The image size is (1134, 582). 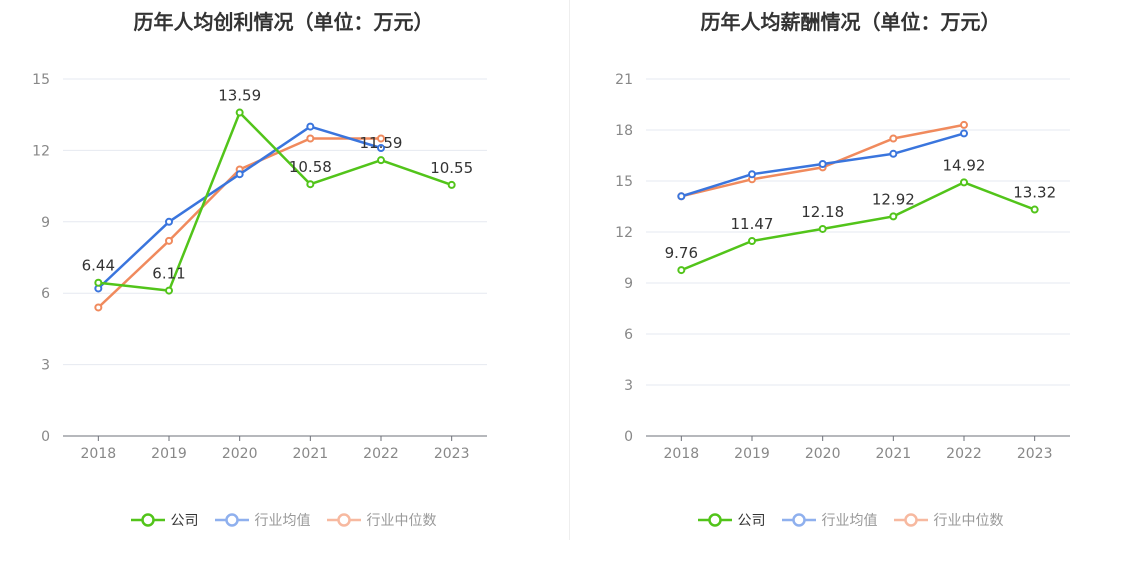 I want to click on data-label: 11.47, so click(x=752, y=224).